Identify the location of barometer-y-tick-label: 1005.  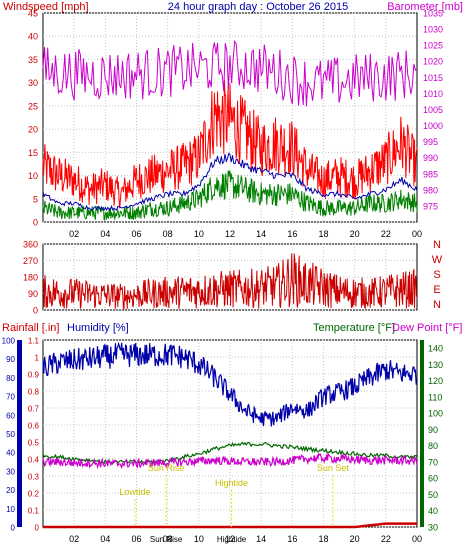
(433, 110).